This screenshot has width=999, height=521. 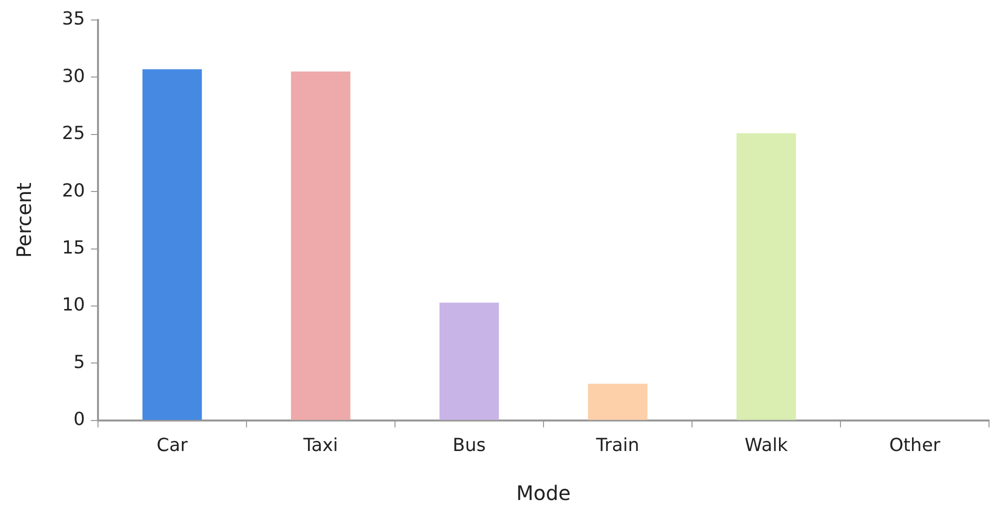 What do you see at coordinates (320, 445) in the screenshot?
I see `x-tick-label: Taxi` at bounding box center [320, 445].